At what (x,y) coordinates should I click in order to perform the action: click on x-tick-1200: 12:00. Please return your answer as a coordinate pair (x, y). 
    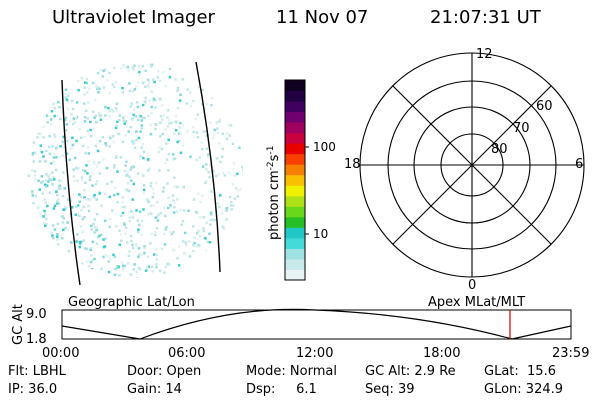
    Looking at the image, I should click on (314, 353).